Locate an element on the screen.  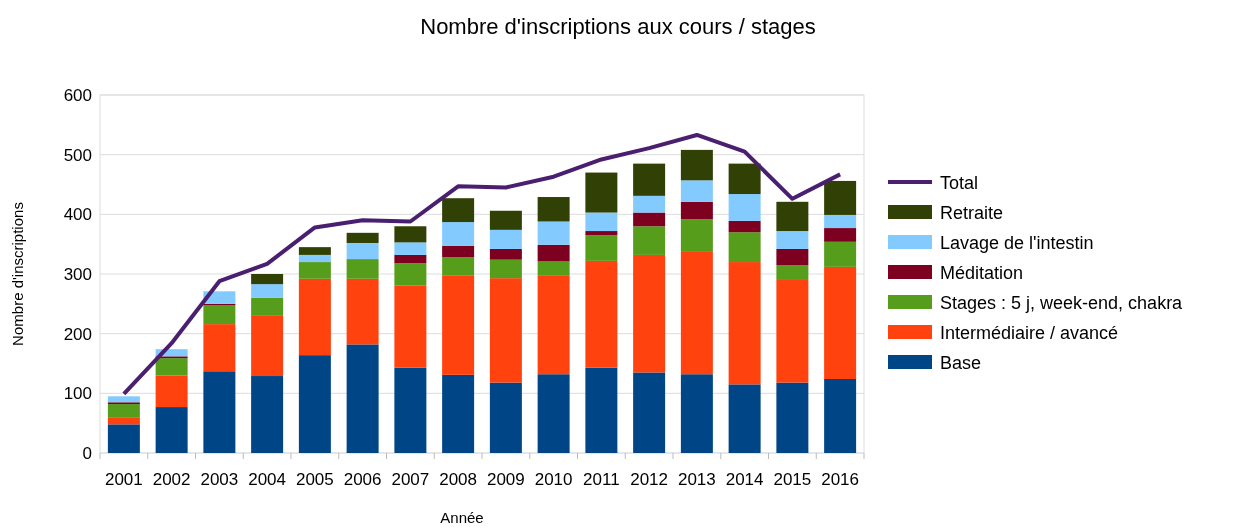
x-tick-label: 2007 is located at coordinates (410, 479).